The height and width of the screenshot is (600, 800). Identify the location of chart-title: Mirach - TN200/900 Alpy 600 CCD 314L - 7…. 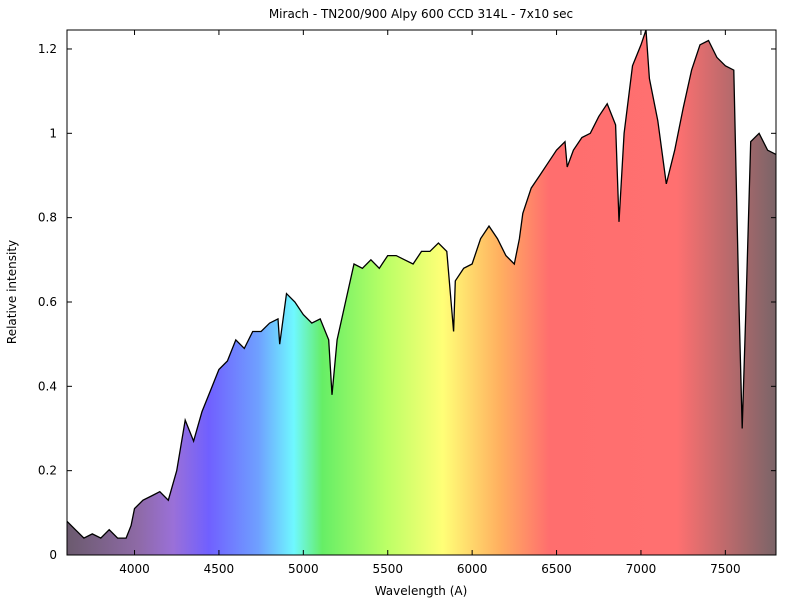
(421, 14).